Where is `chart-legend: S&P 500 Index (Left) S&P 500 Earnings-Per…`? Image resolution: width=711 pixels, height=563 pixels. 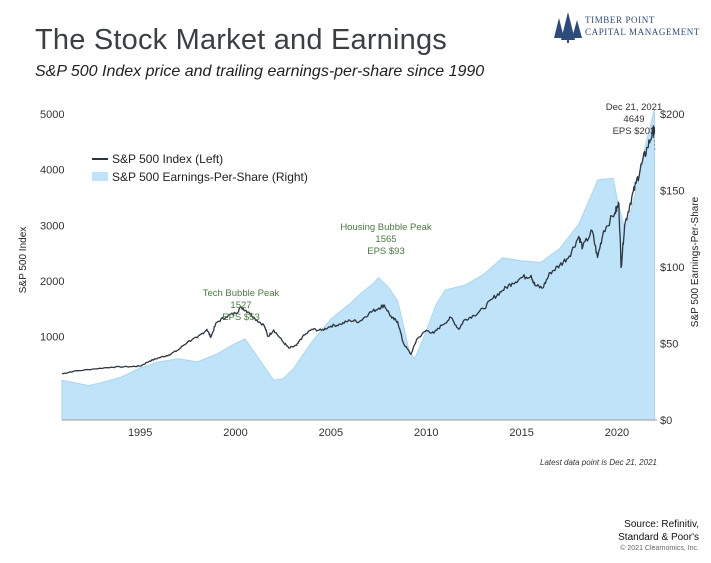
chart-legend: S&P 500 Index (Left) S&P 500 Earnings-Per… is located at coordinates (200, 168).